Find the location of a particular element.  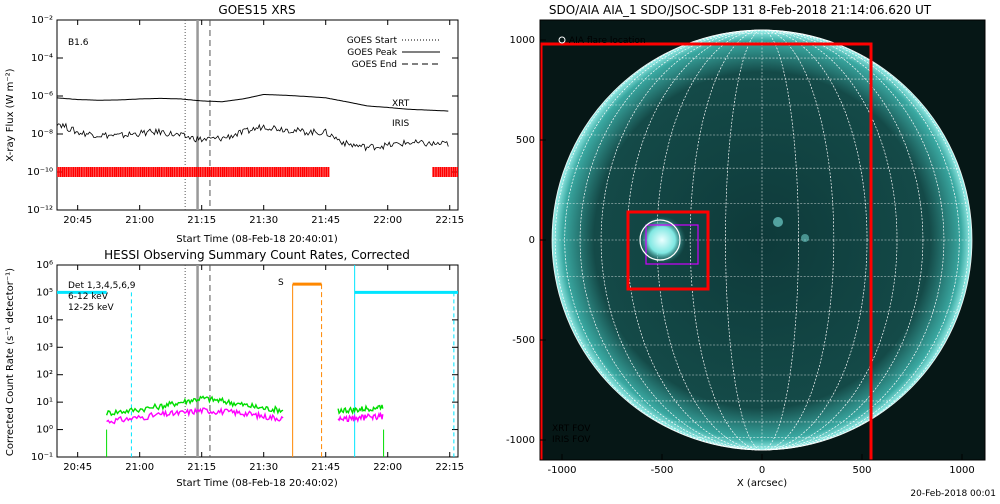

legend-detectors: Det 1,3,4,5,6,9 is located at coordinates (102, 286).